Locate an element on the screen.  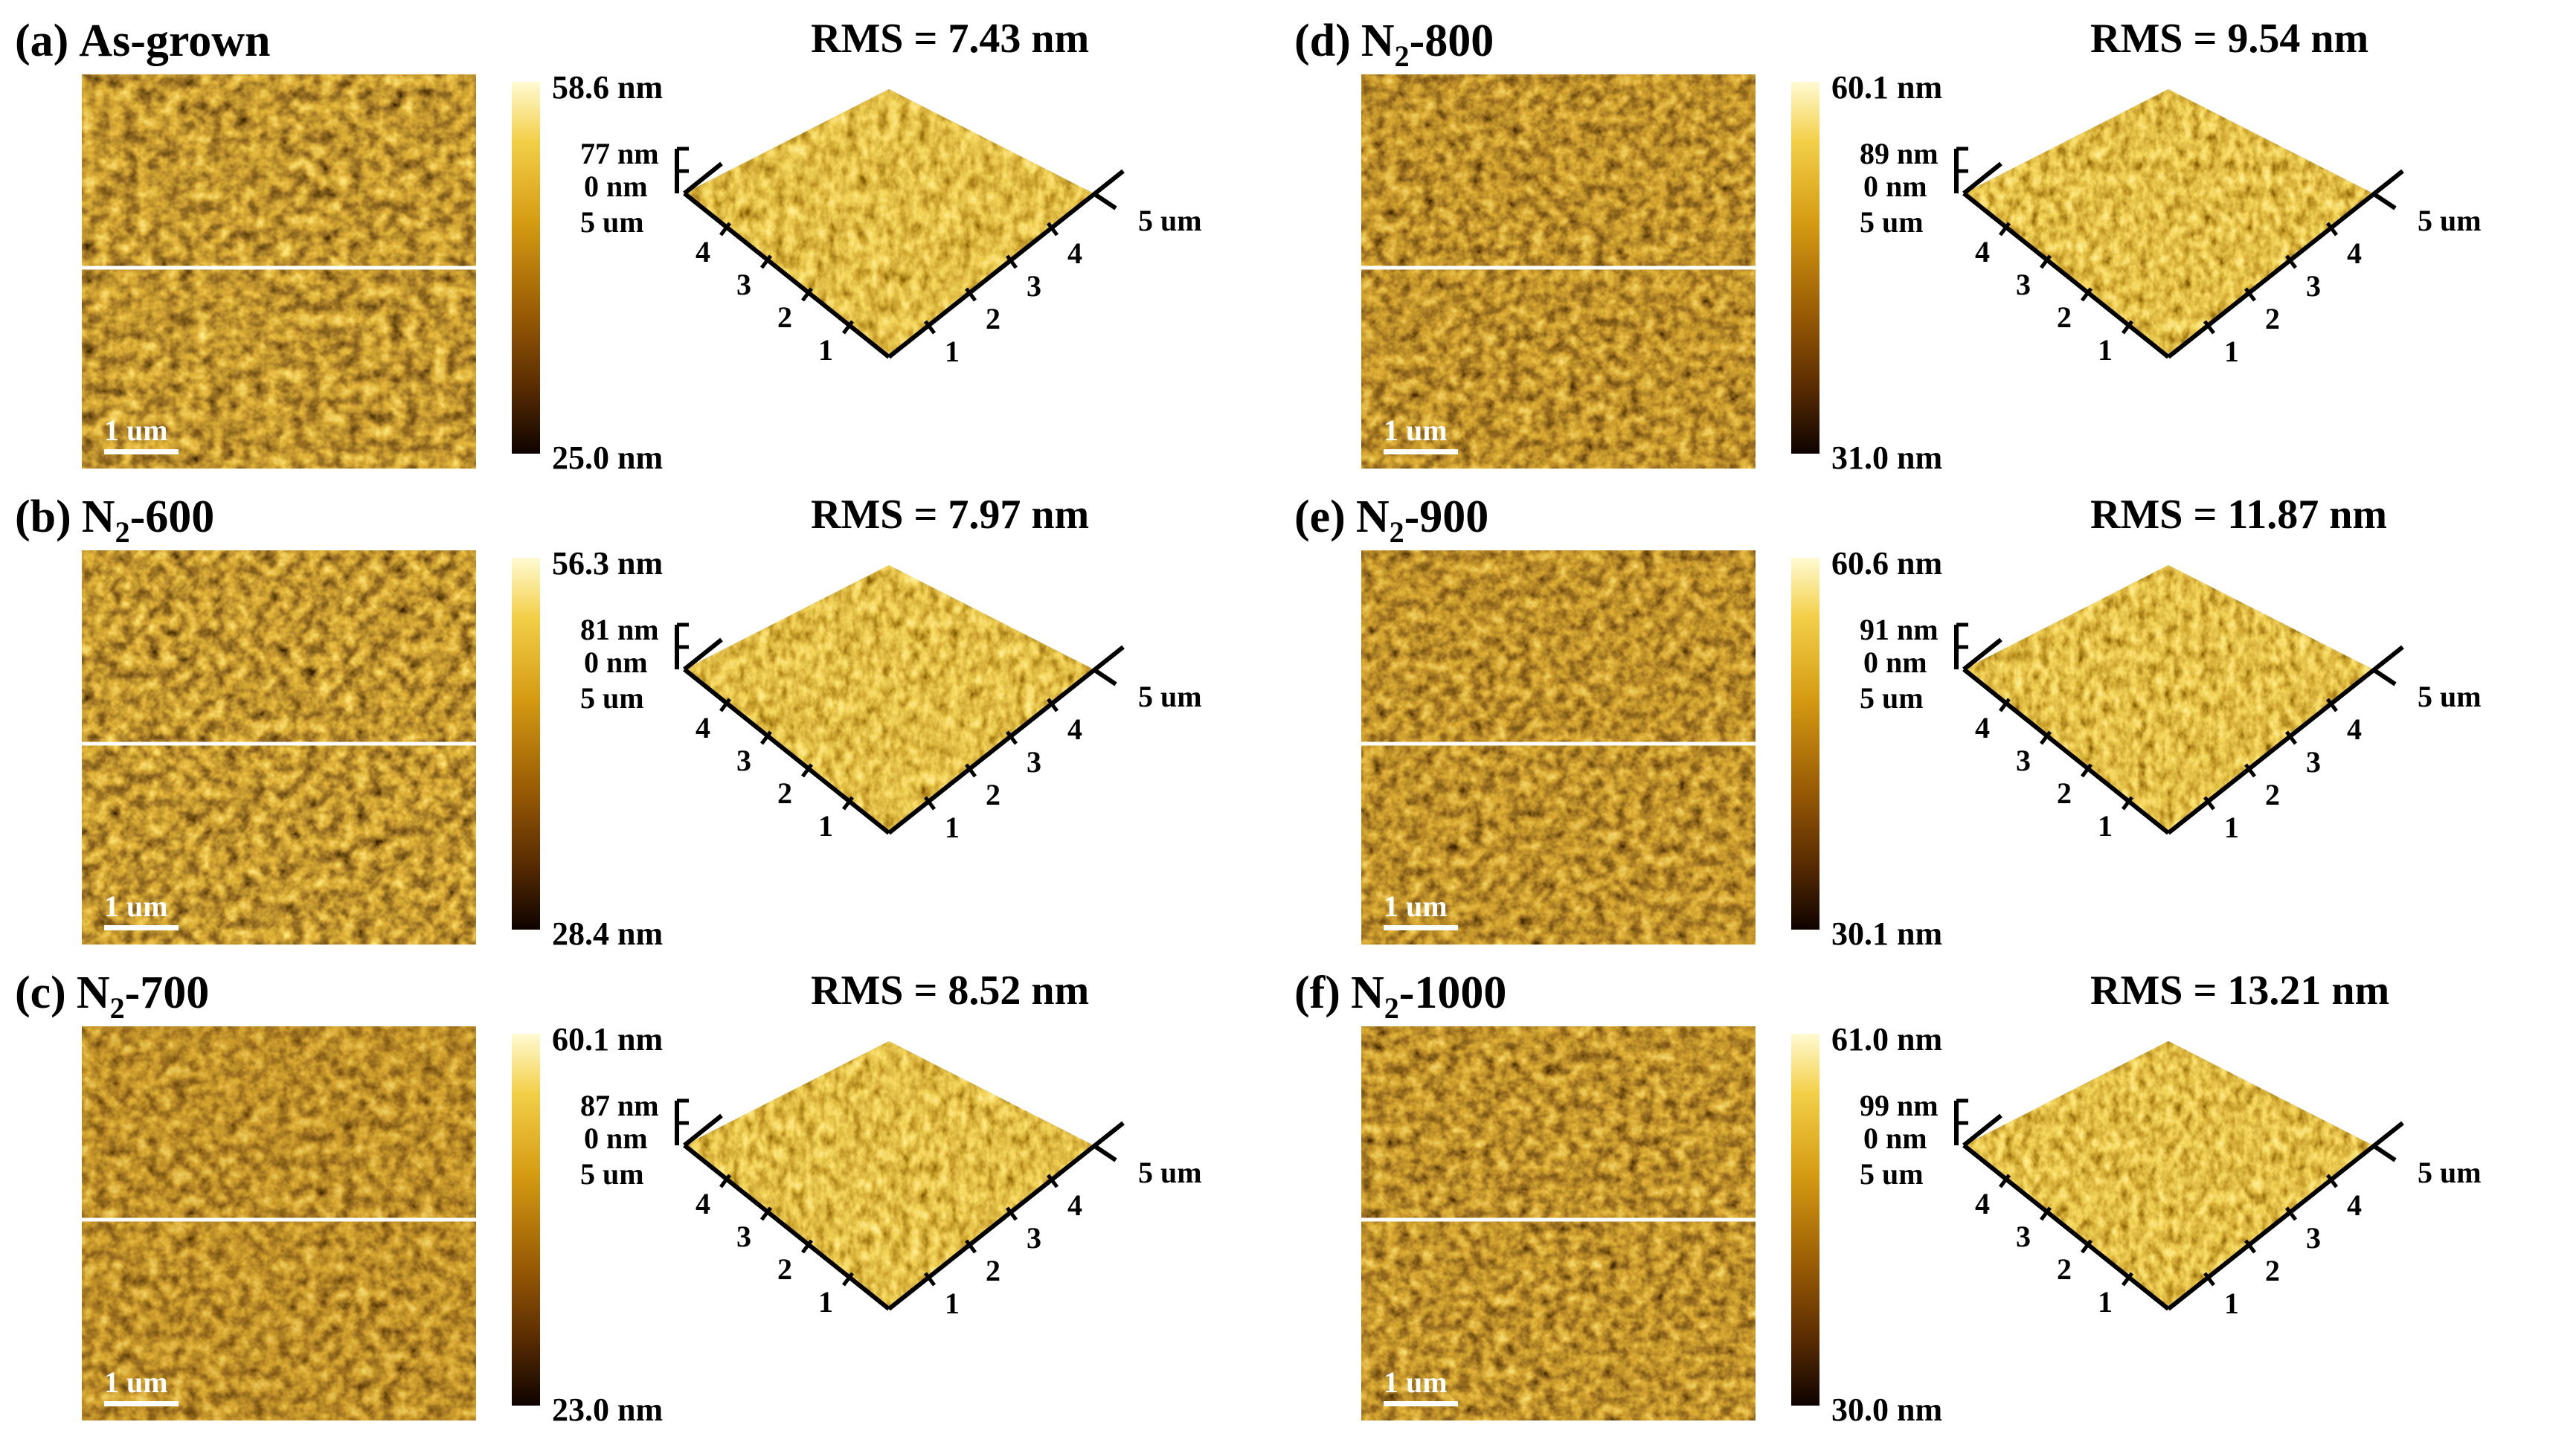
panel-letter: (e) is located at coordinates (1320, 517).